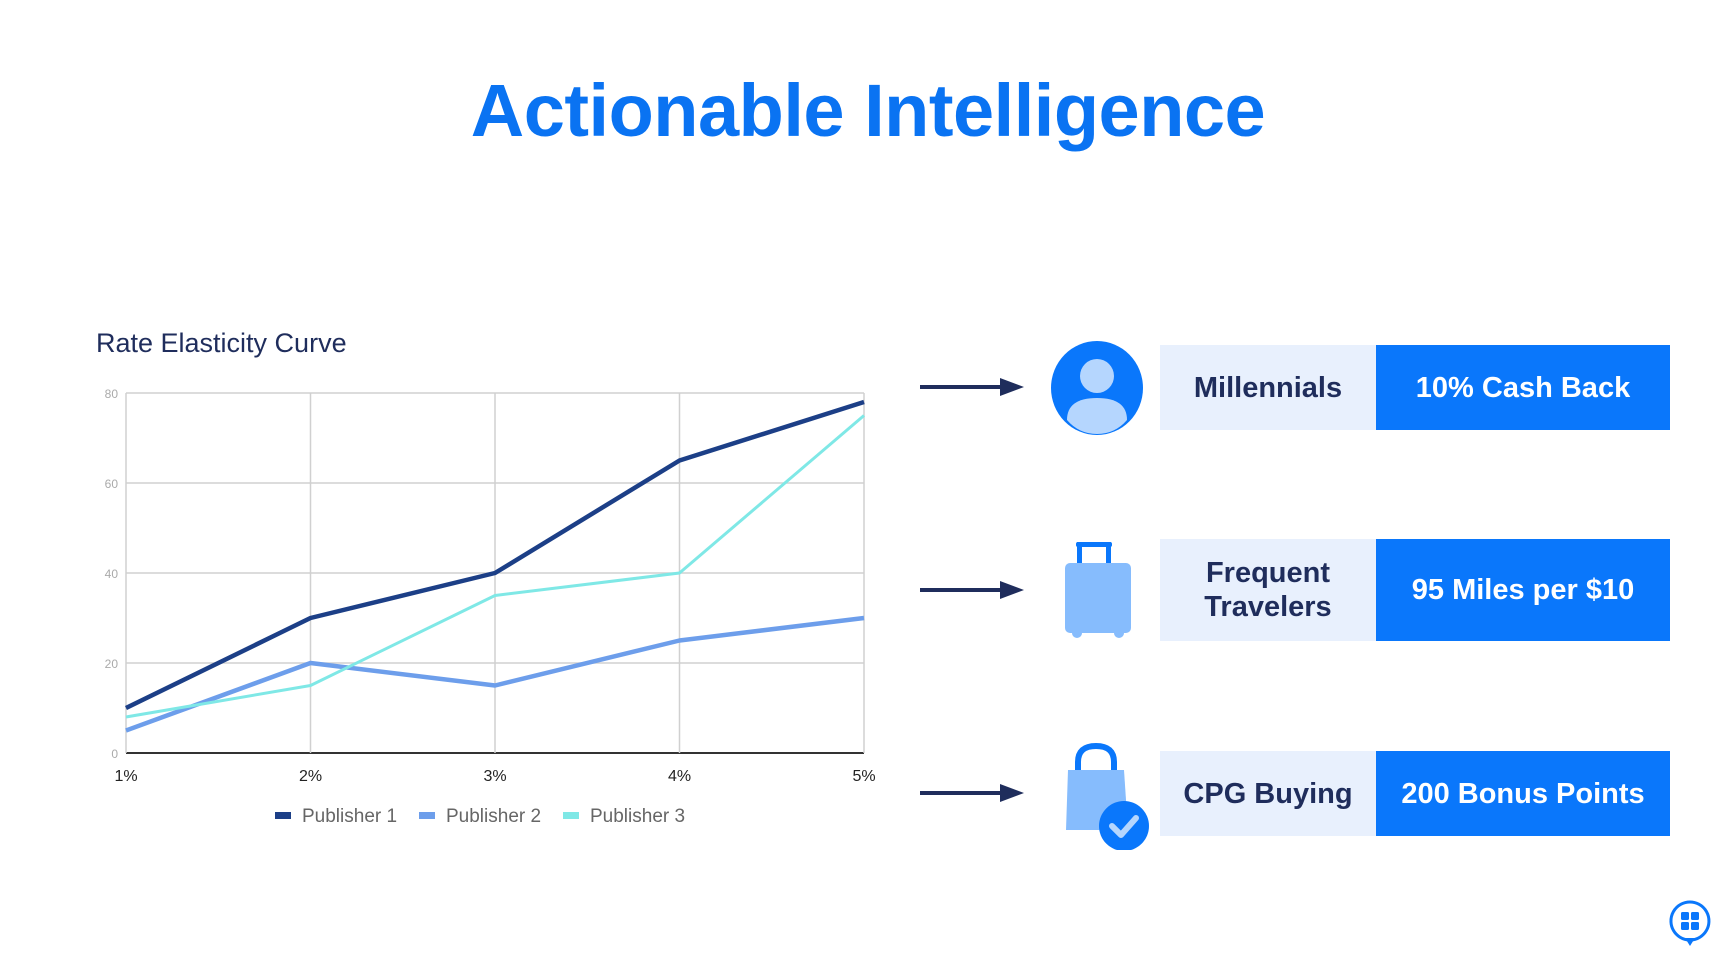 This screenshot has height=976, width=1736. Describe the element at coordinates (1268, 590) in the screenshot. I see `segment-label: Frequent Travelers` at that location.